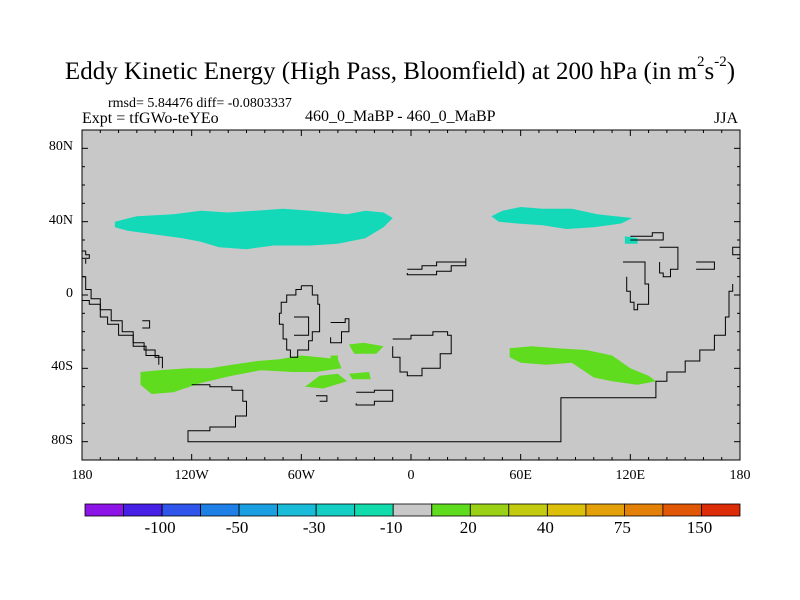  I want to click on x-tick-label: 60E, so click(520, 475).